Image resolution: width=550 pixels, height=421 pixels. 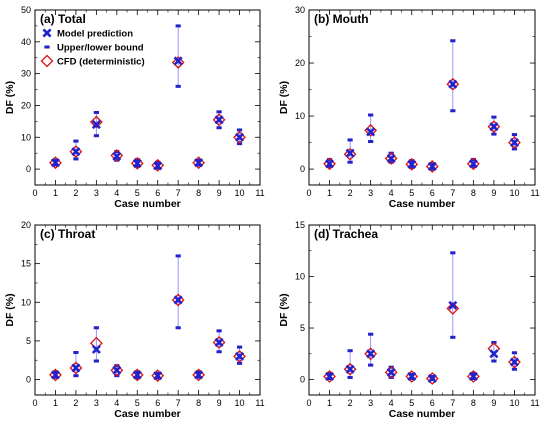 What do you see at coordinates (100, 48) in the screenshot?
I see `legend-bound-label: Upper/lower bound` at bounding box center [100, 48].